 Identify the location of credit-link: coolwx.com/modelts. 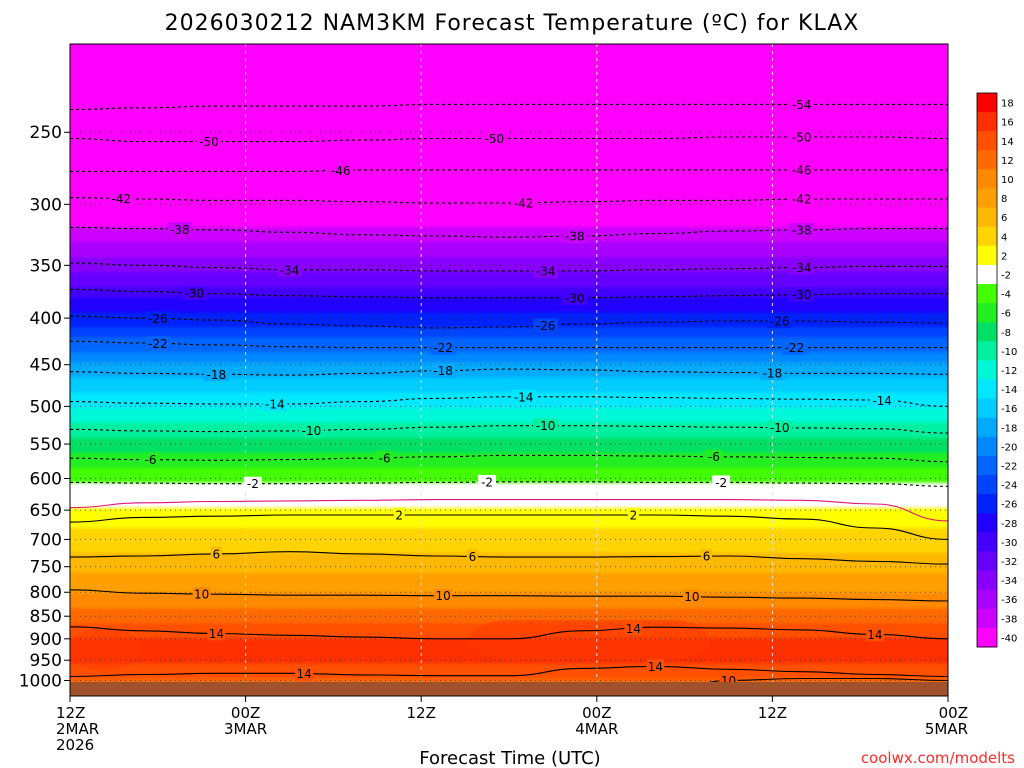
(938, 758).